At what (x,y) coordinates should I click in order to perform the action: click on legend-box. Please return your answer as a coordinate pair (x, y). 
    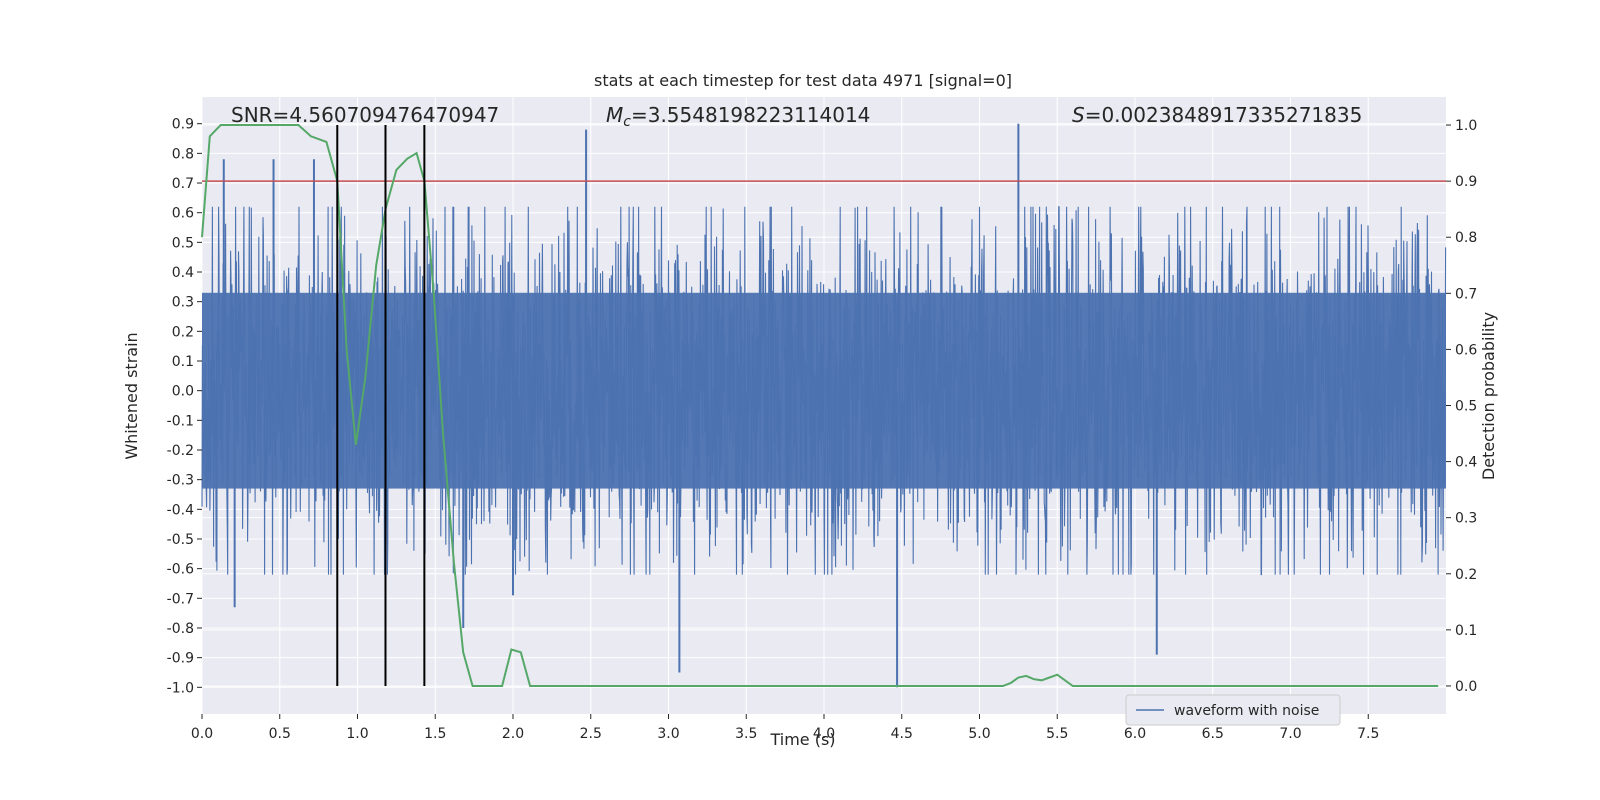
    Looking at the image, I should click on (1233, 710).